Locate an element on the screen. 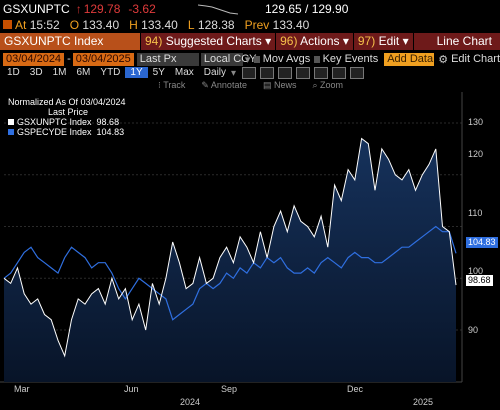 This screenshot has height=410, width=500. news-tool: ▤ News is located at coordinates (279, 84).